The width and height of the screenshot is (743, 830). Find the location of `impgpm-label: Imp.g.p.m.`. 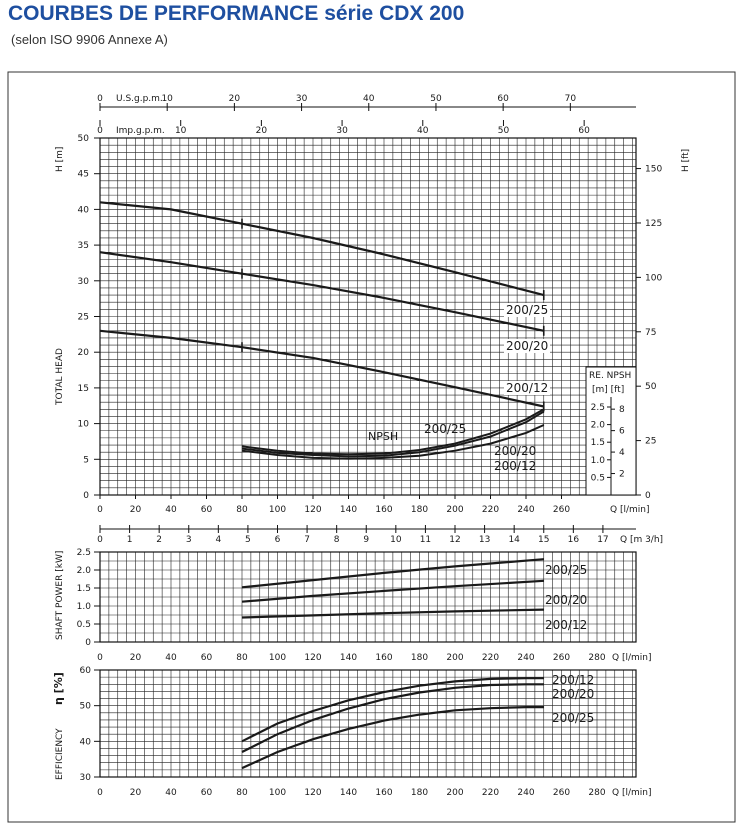

impgpm-label: Imp.g.p.m. is located at coordinates (140, 131).